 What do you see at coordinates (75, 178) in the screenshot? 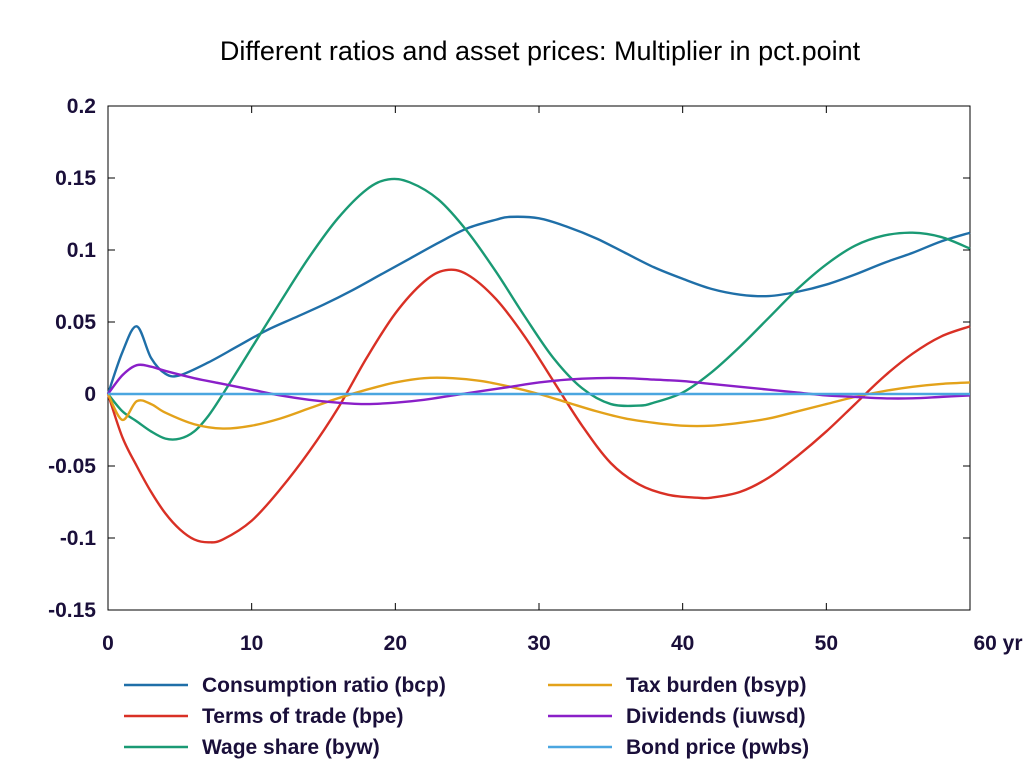
I see `y-tick-label: 0.15` at bounding box center [75, 178].